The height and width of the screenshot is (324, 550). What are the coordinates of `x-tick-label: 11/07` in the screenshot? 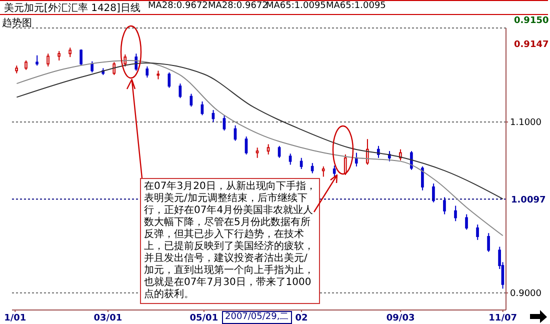 It's located at (503, 318).